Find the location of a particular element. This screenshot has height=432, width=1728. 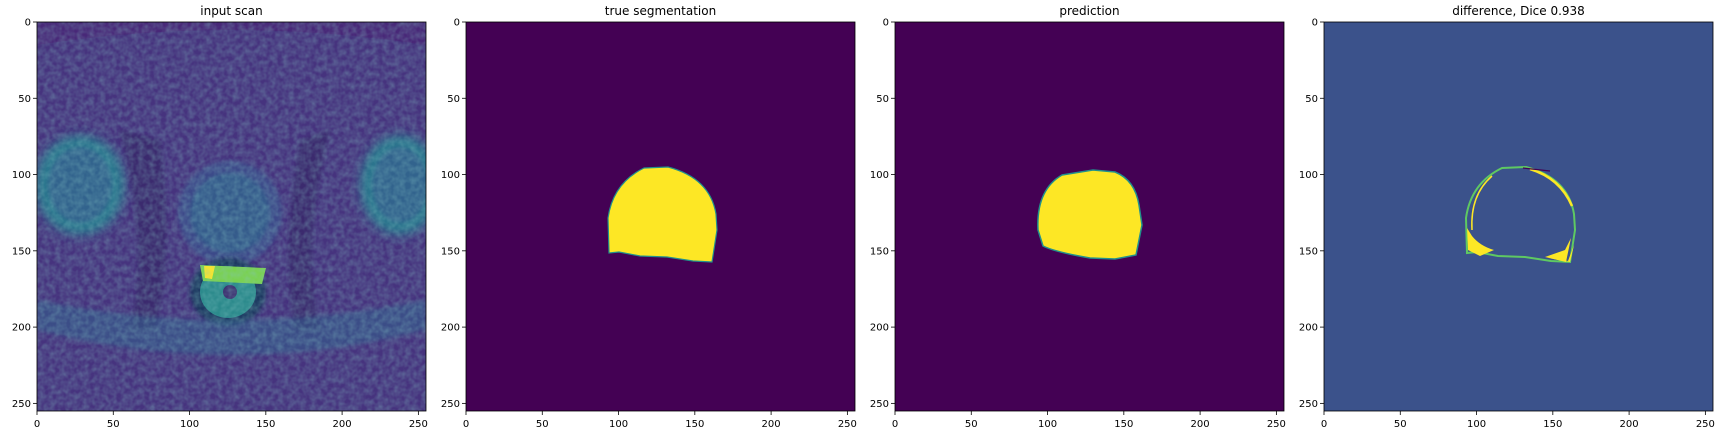

prediction-region is located at coordinates (1090, 214).